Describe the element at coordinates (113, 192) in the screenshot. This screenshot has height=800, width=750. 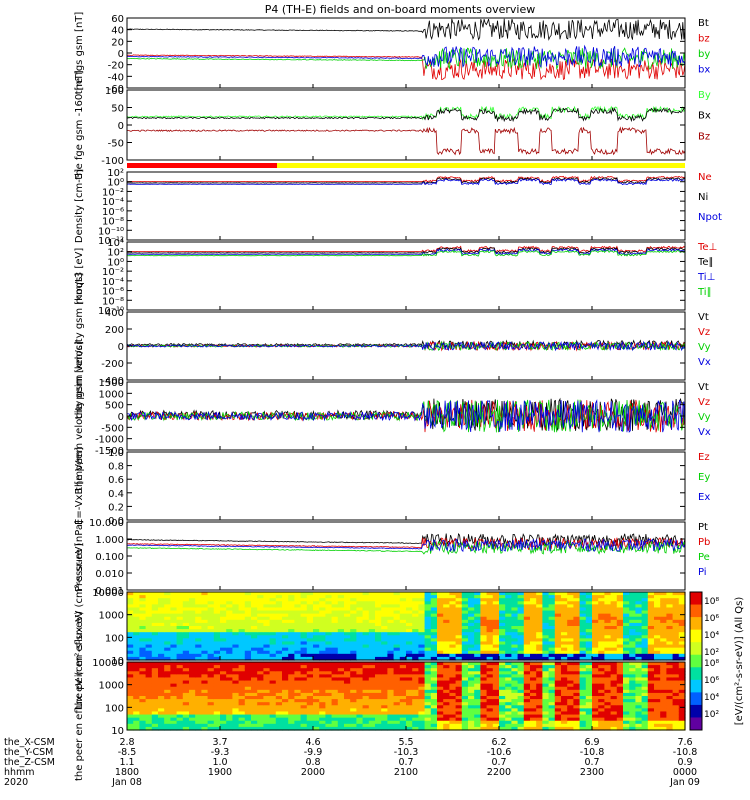
I see `y-tick-label: 10⁻²` at that location.